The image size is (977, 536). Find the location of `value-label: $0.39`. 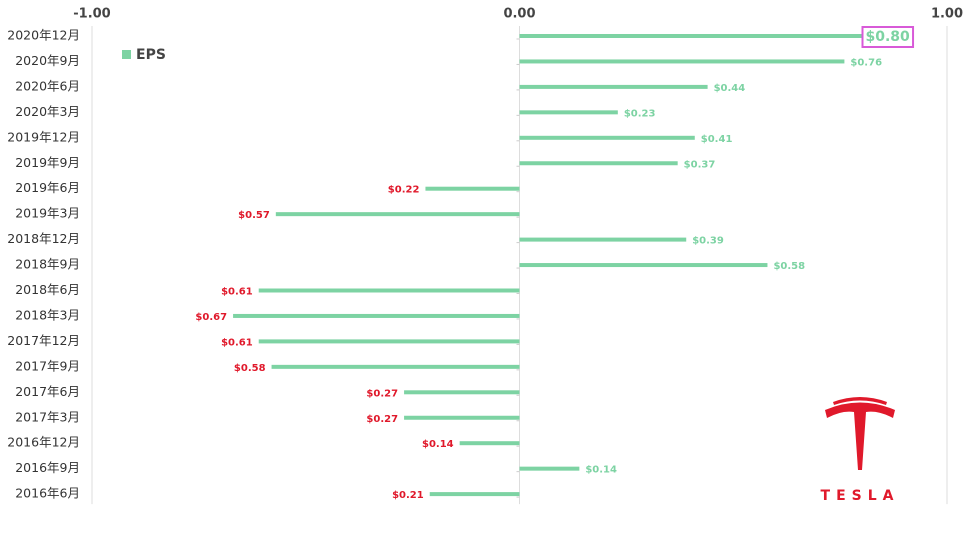

value-label: $0.39 is located at coordinates (708, 241).